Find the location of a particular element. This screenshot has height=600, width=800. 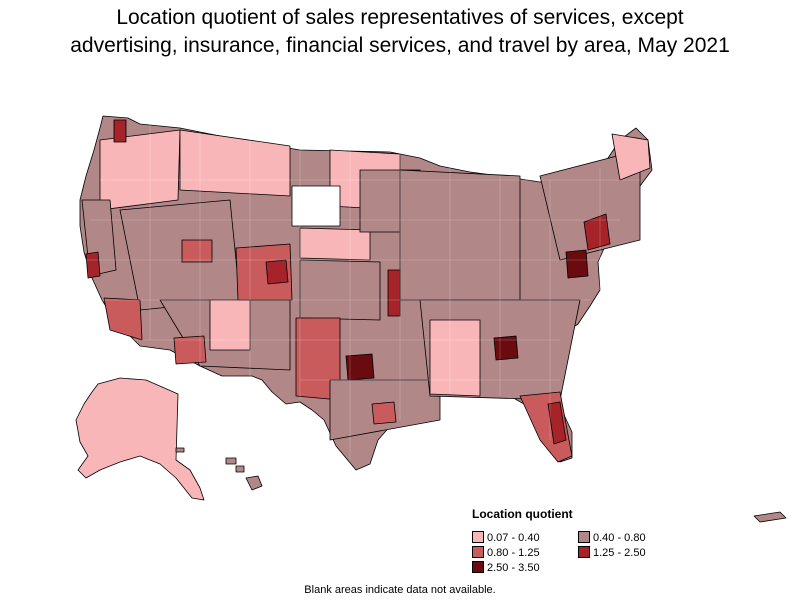

legend-label-1: 0.07 - 0.40 is located at coordinates (513, 538).